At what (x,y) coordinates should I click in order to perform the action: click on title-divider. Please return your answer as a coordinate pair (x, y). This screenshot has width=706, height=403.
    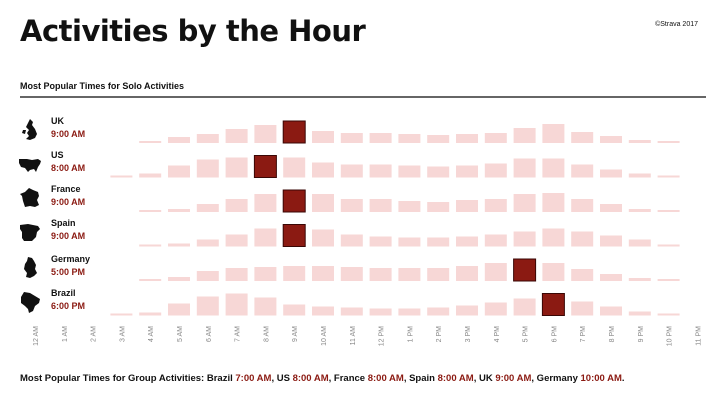
    Looking at the image, I should click on (363, 97).